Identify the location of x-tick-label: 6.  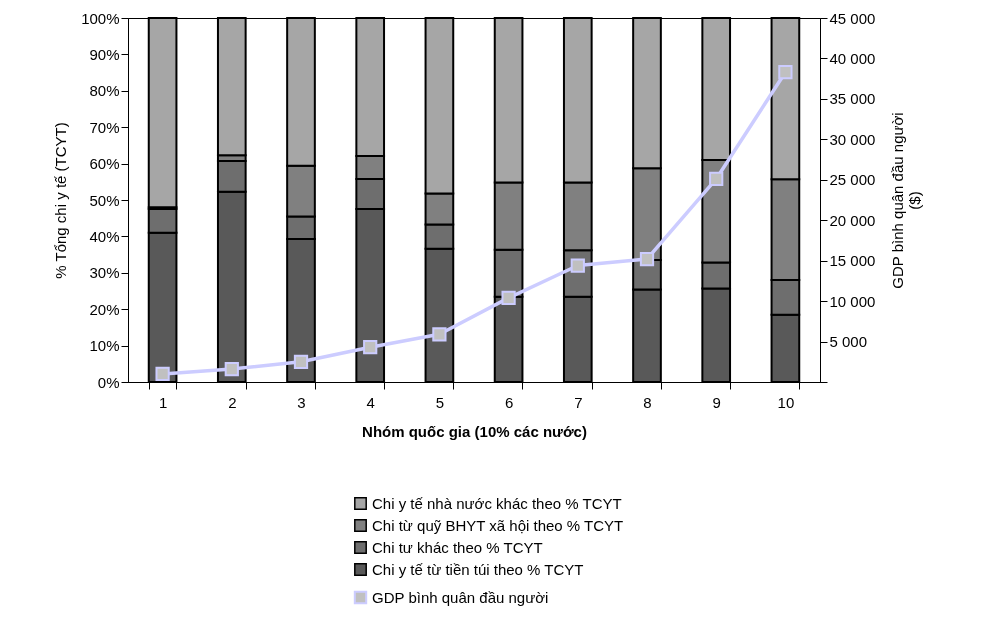
(509, 402).